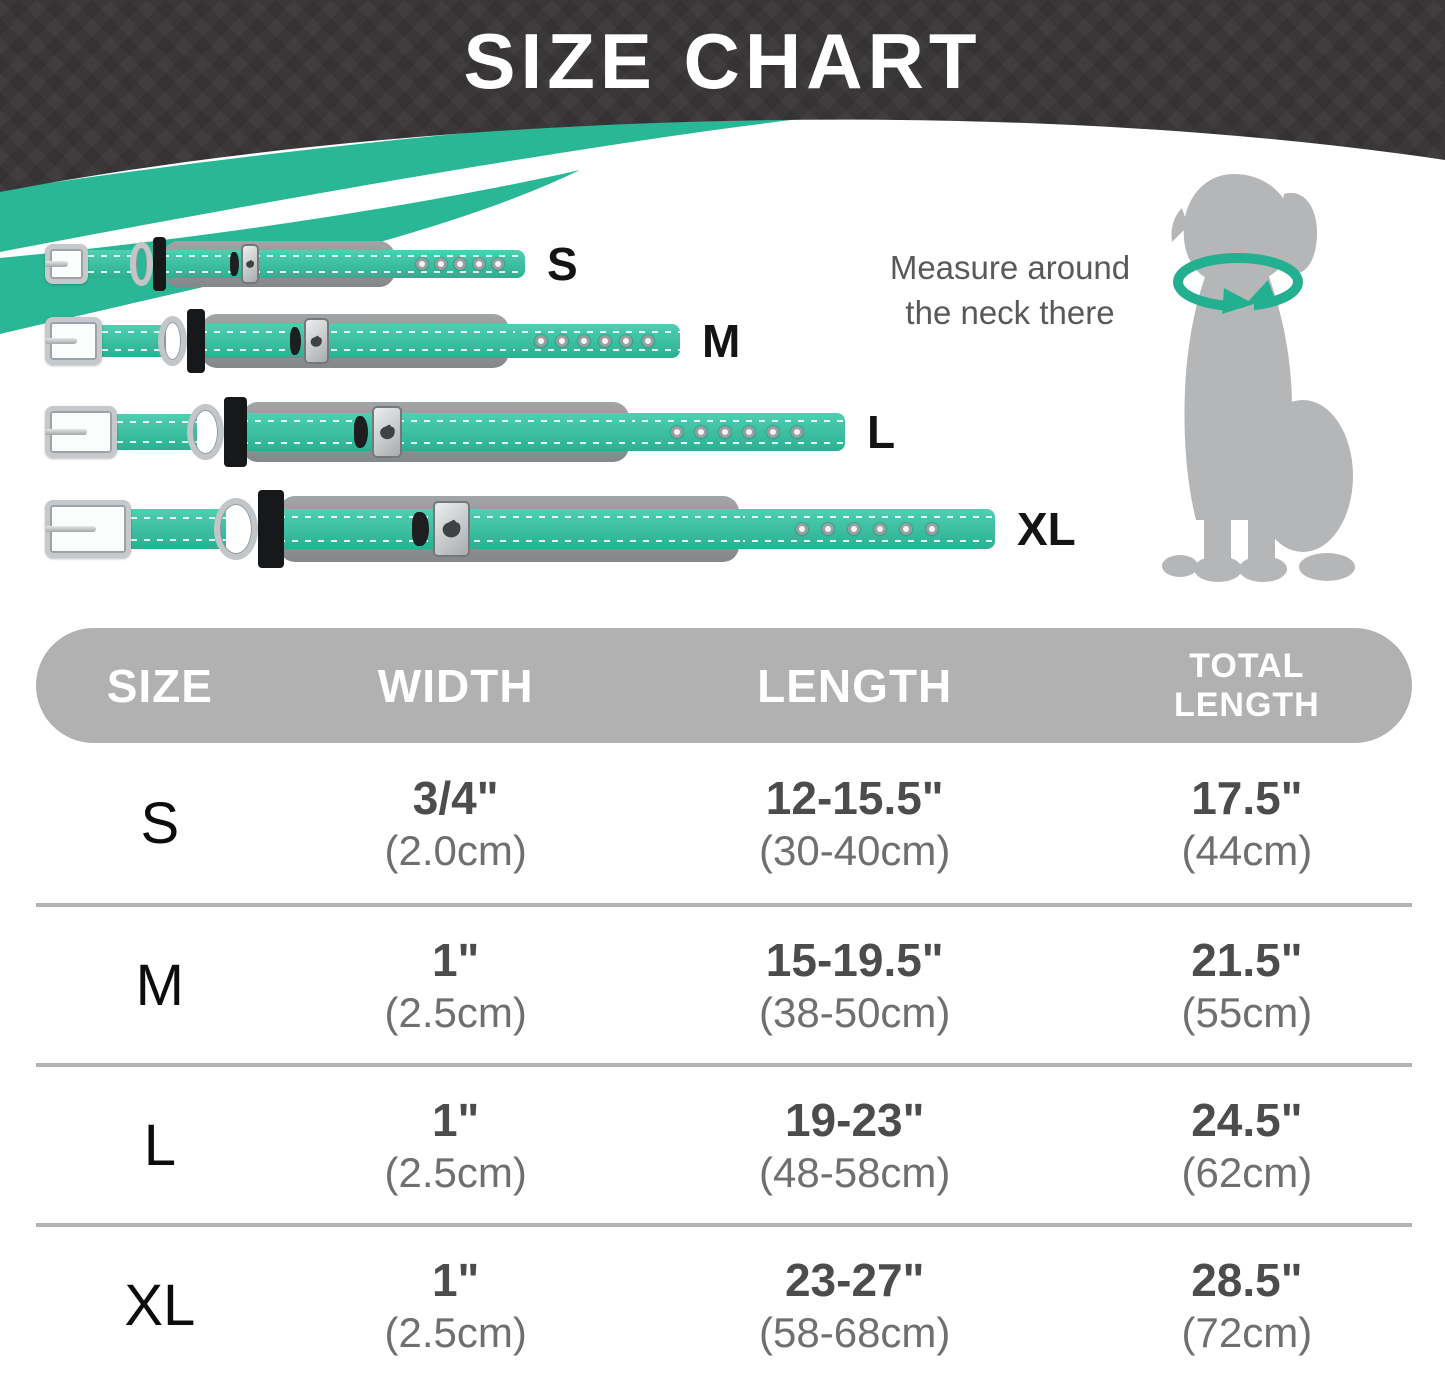  Describe the element at coordinates (440, 180) in the screenshot. I see `teal-swoosh-upper` at that location.